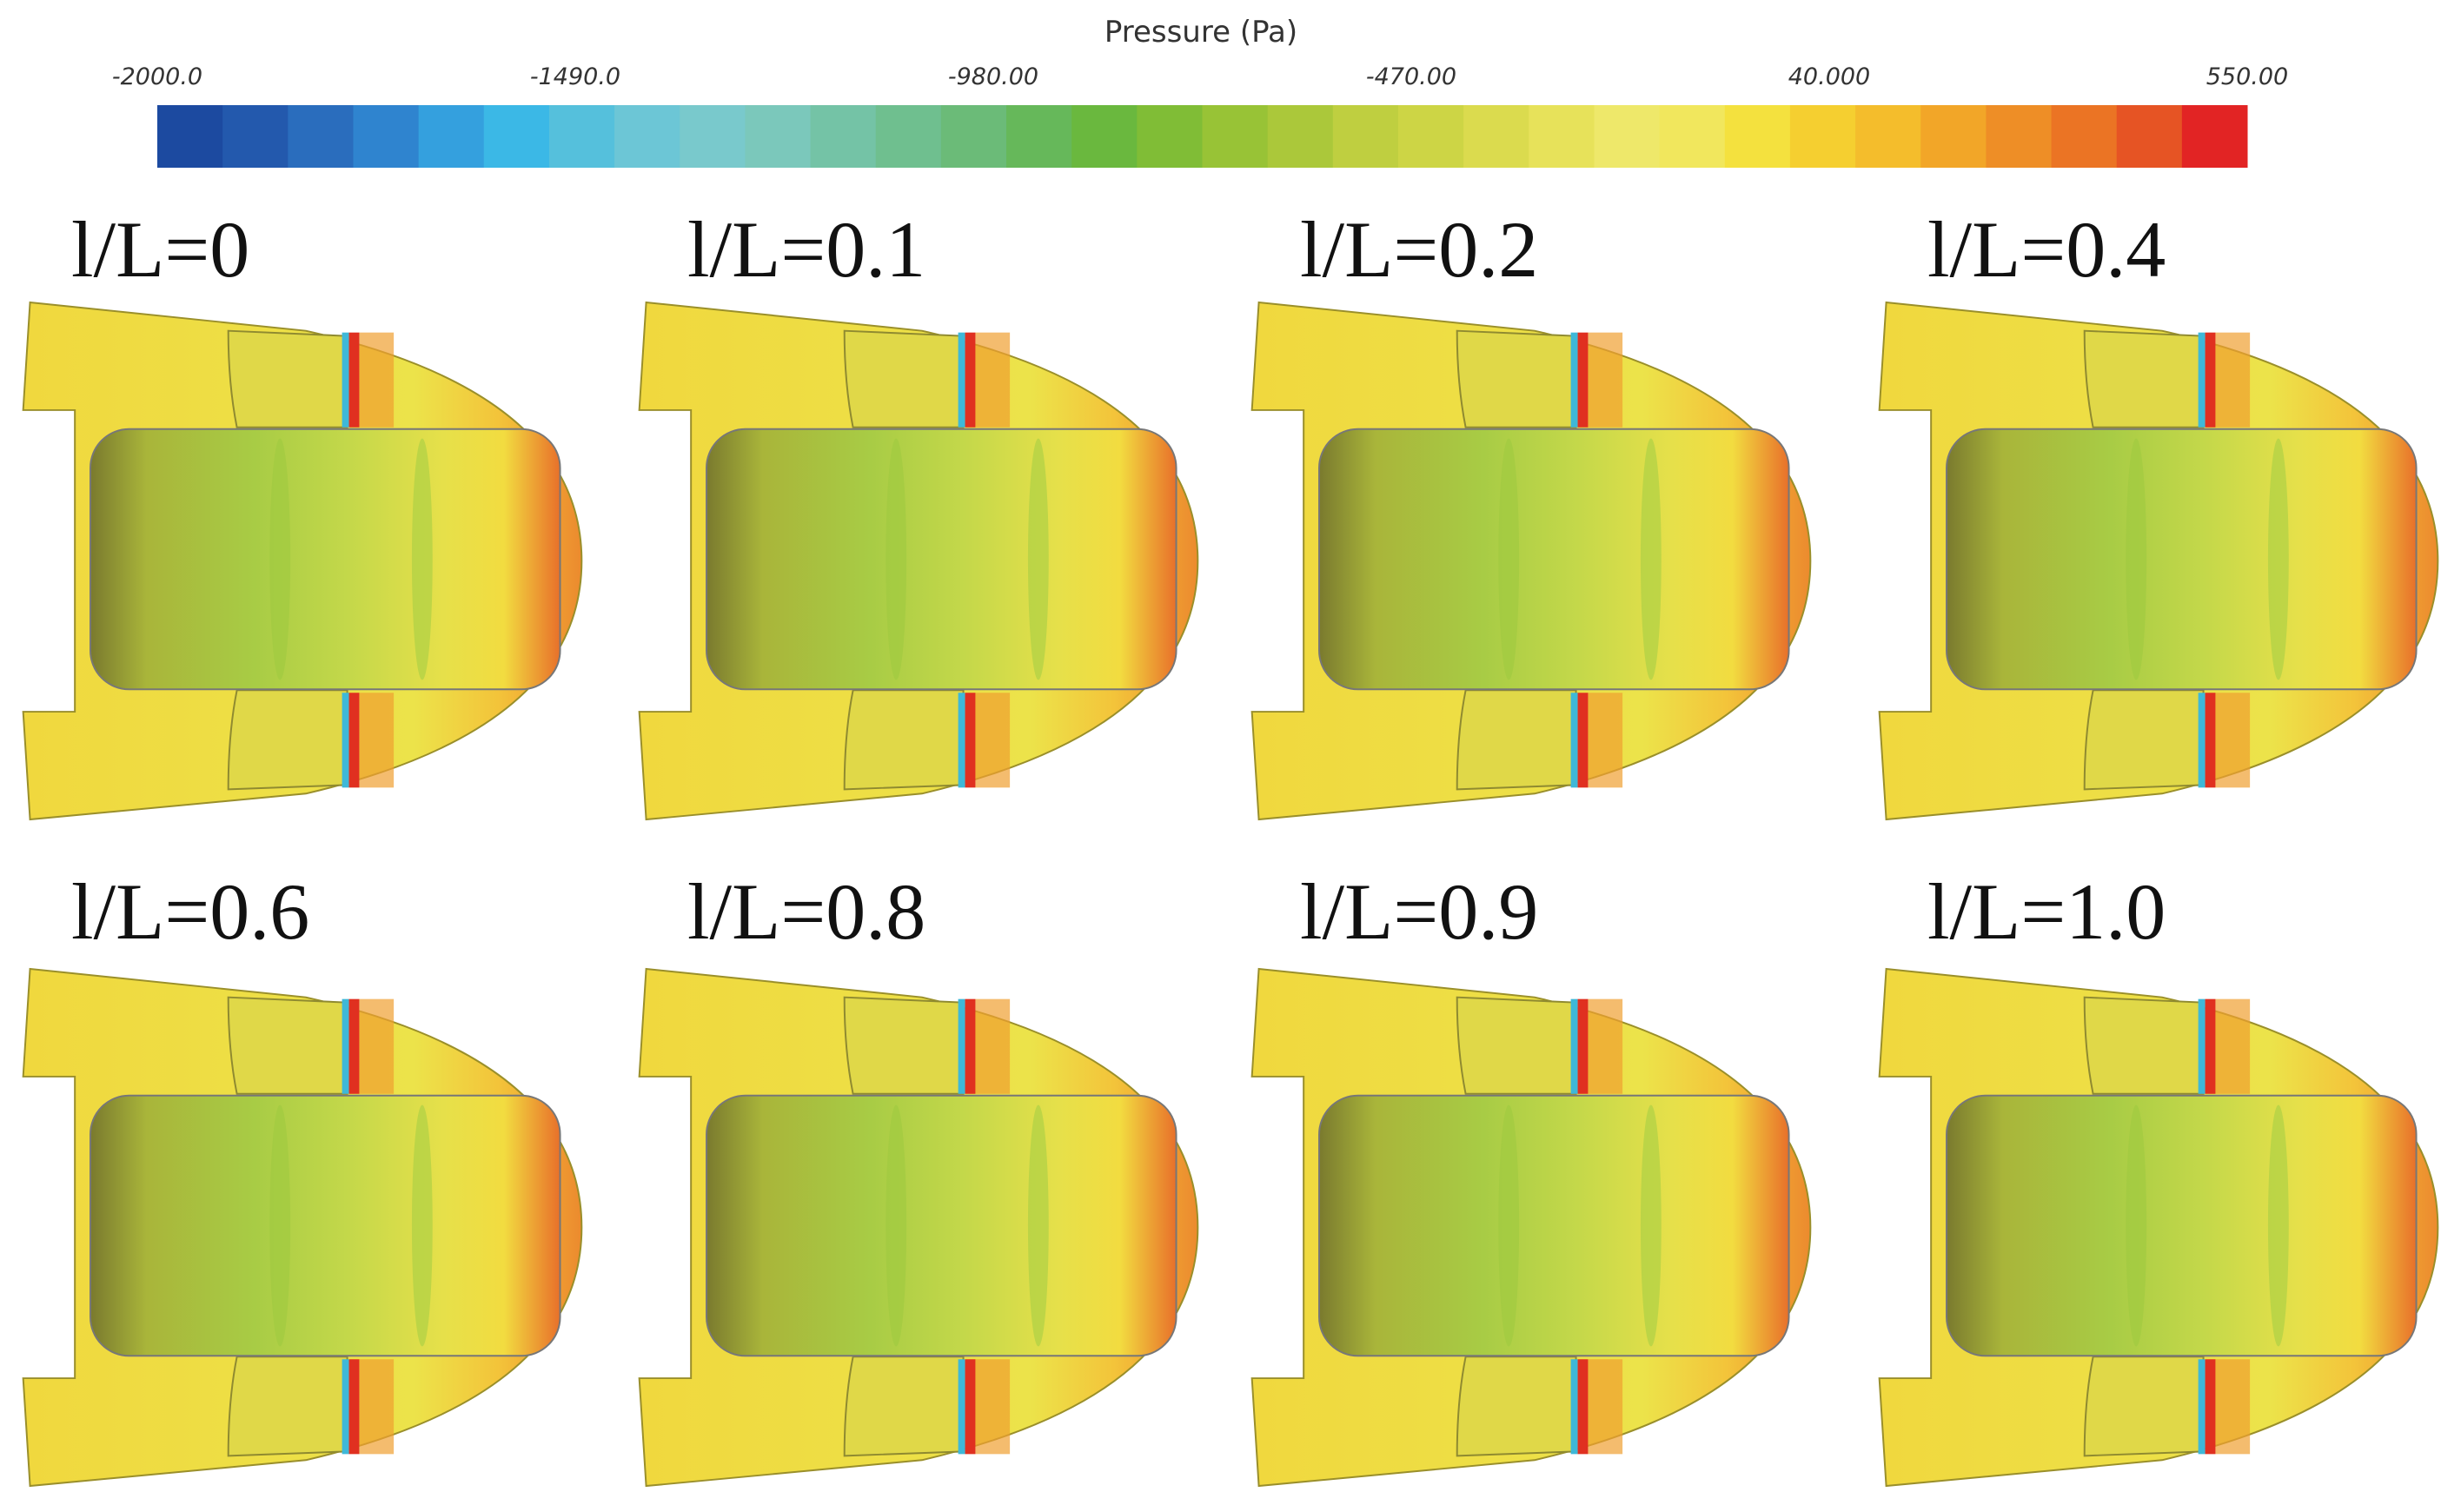  Describe the element at coordinates (2247, 76) in the screenshot. I see `colorbar-tick-label: 550.00` at that location.